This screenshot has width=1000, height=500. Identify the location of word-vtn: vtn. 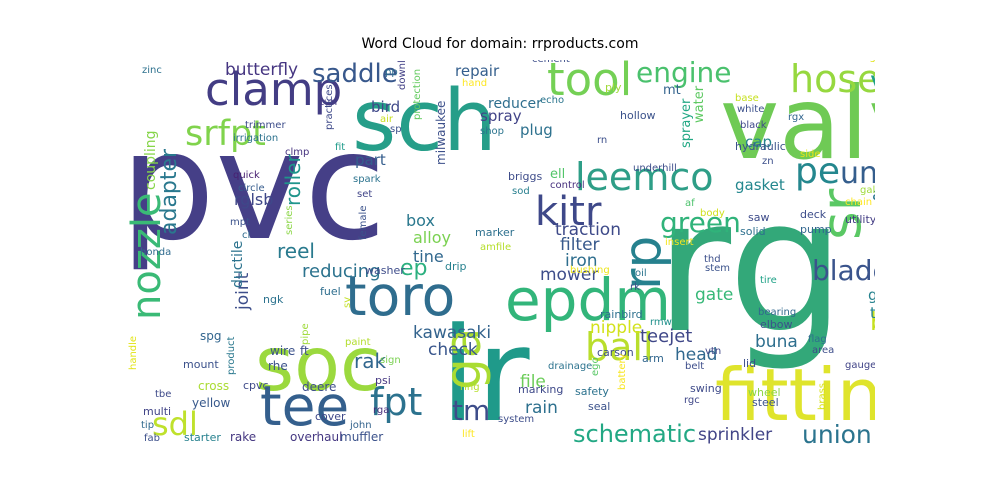
(713, 351).